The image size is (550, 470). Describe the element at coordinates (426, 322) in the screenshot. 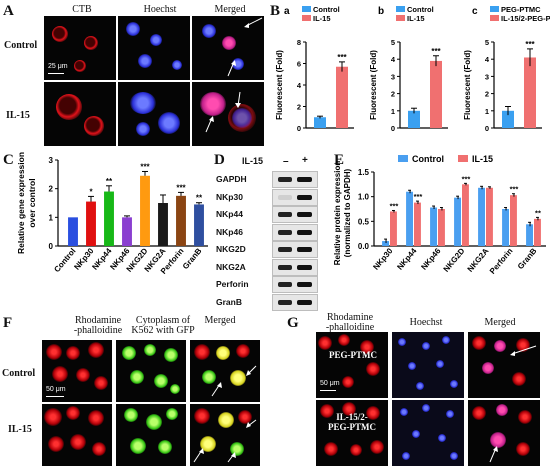

I see `panel-g-col-hoechst: Hoechst` at that location.